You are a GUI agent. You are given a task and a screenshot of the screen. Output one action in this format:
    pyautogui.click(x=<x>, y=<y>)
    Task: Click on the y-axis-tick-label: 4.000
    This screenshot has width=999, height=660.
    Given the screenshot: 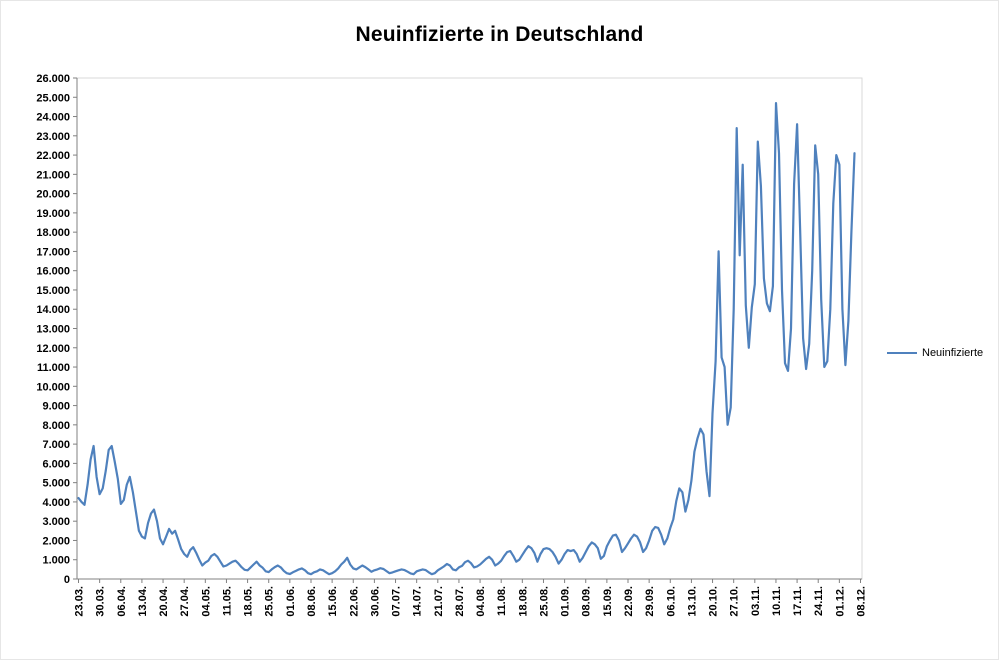 What is the action you would take?
    pyautogui.click(x=56, y=503)
    